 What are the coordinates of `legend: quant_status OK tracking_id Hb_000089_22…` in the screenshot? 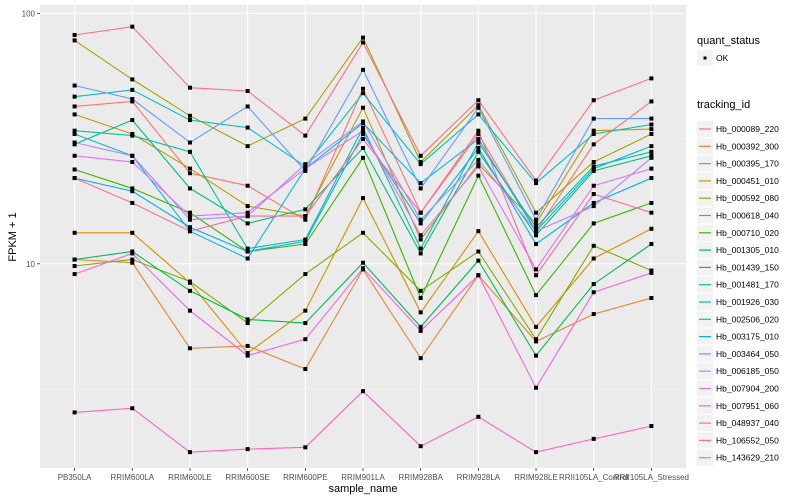 It's located at (738, 250).